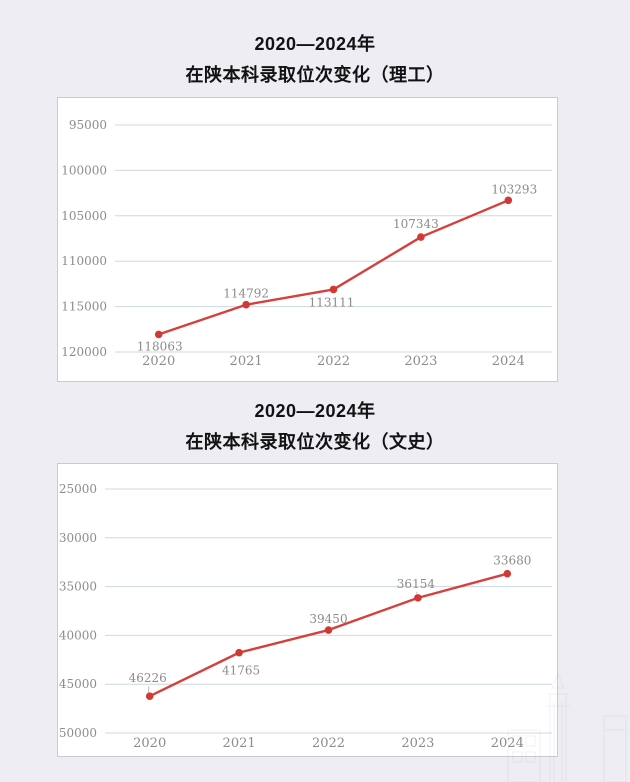  What do you see at coordinates (416, 584) in the screenshot?
I see `data-point-label: 36154` at bounding box center [416, 584].